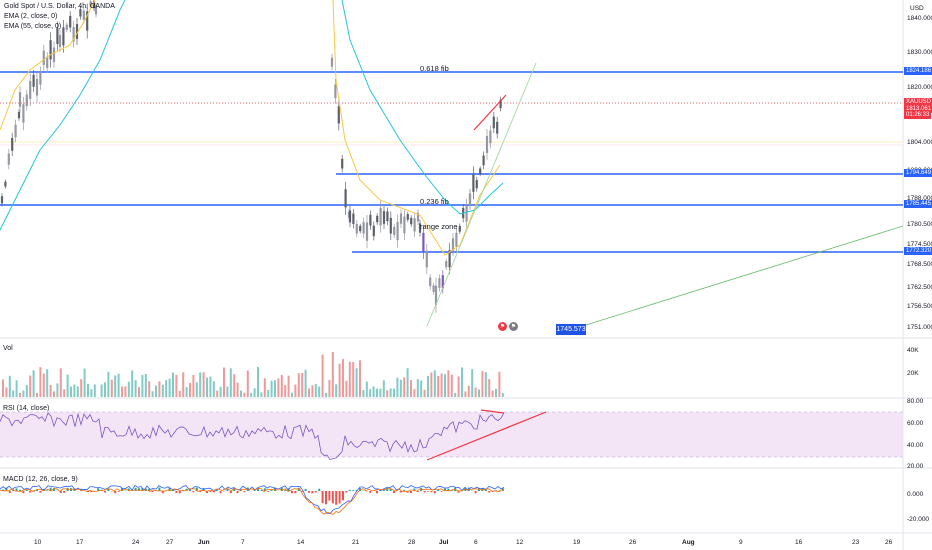 Image resolution: width=932 pixels, height=550 pixels. What do you see at coordinates (40, 479) in the screenshot?
I see `macd-pane-label: MACD (12, 26, close, 9)` at bounding box center [40, 479].